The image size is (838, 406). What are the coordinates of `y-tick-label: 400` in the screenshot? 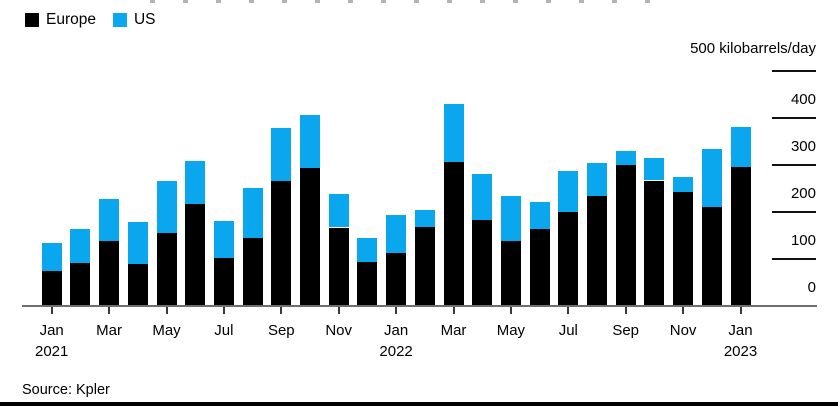 It's located at (803, 99).